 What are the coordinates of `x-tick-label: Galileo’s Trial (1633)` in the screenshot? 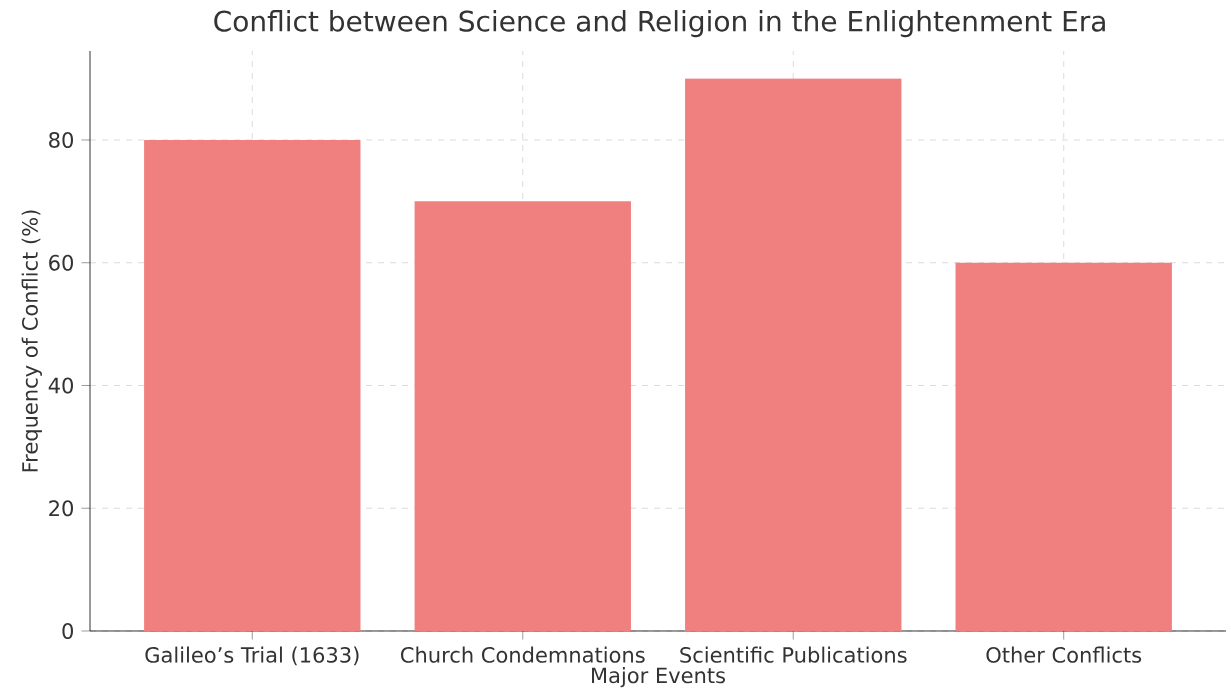 It's located at (252, 656).